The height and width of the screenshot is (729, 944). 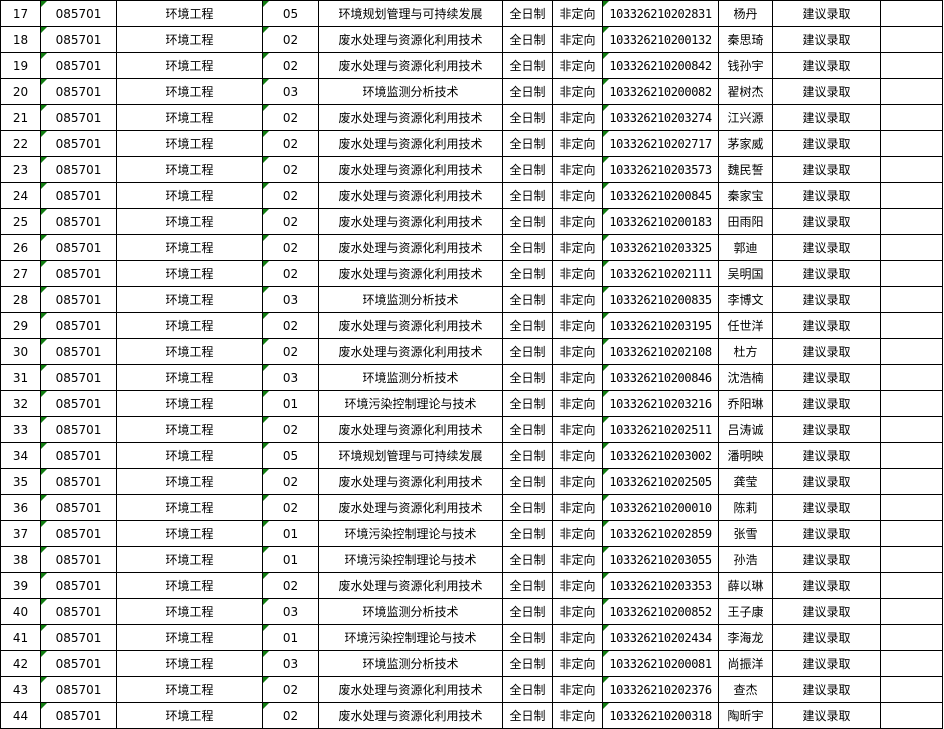 I want to click on candidate-id-cell: 103326210200183, so click(x=660, y=221).